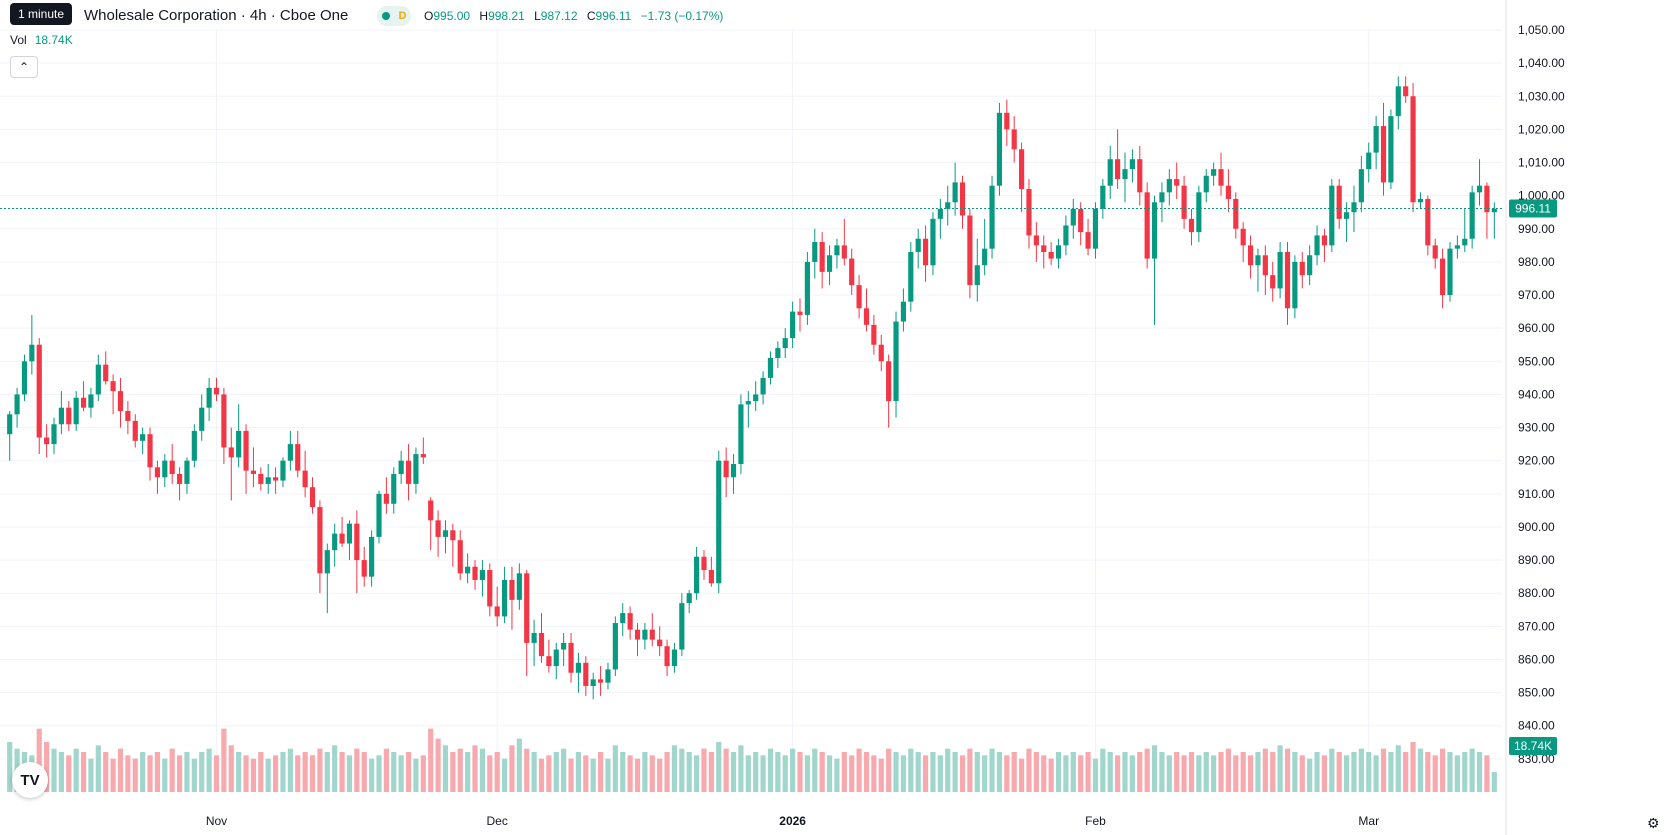 This screenshot has width=1678, height=835. I want to click on gear-icon: ⚙, so click(1653, 823).